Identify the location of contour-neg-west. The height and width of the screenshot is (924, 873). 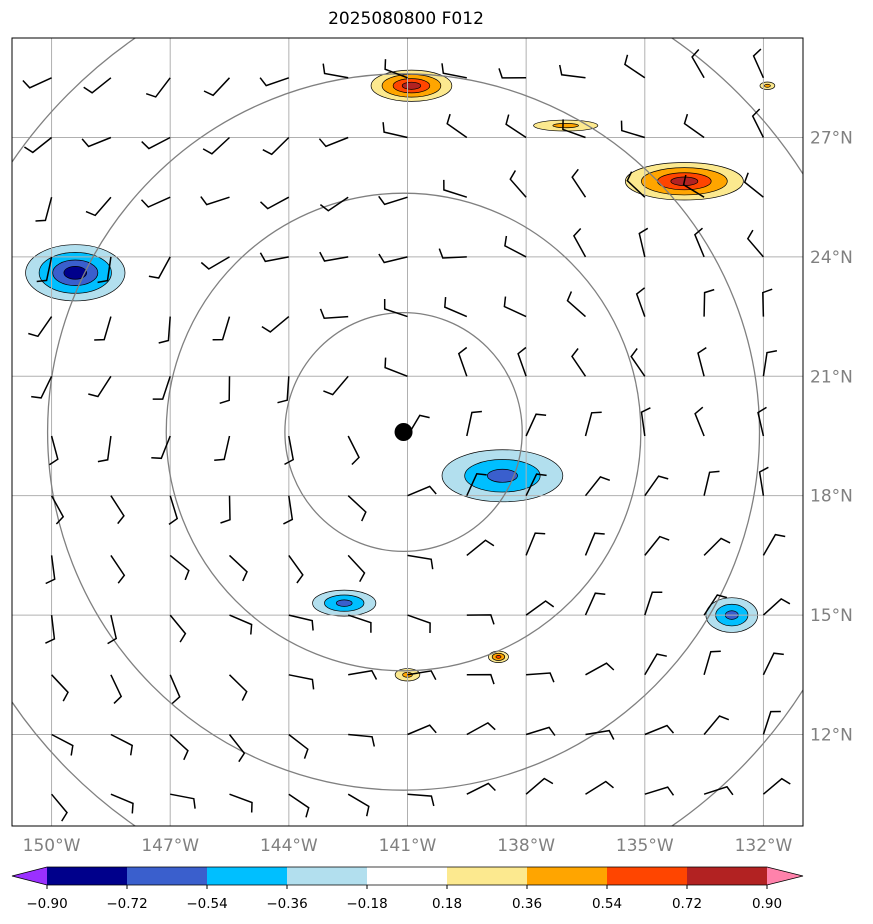
(75, 273).